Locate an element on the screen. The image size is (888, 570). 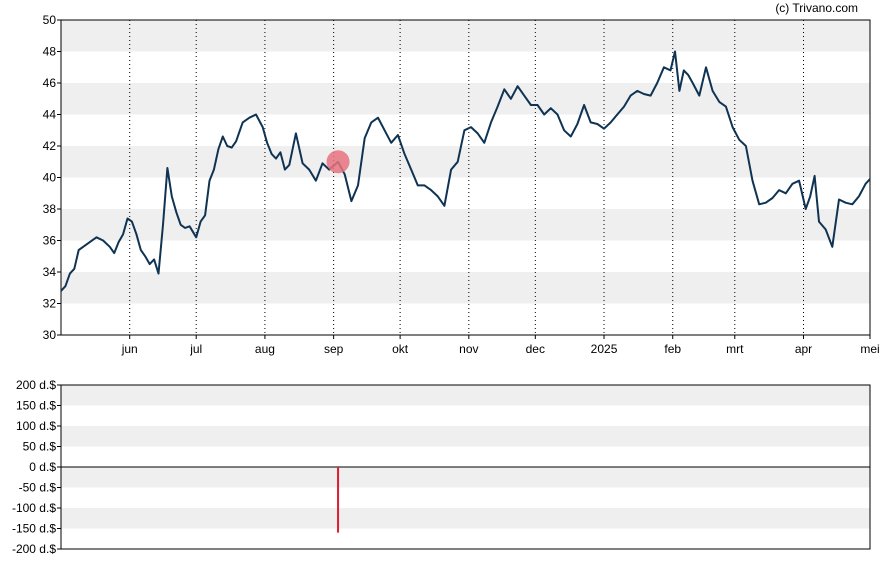
price-marker is located at coordinates (338, 162).